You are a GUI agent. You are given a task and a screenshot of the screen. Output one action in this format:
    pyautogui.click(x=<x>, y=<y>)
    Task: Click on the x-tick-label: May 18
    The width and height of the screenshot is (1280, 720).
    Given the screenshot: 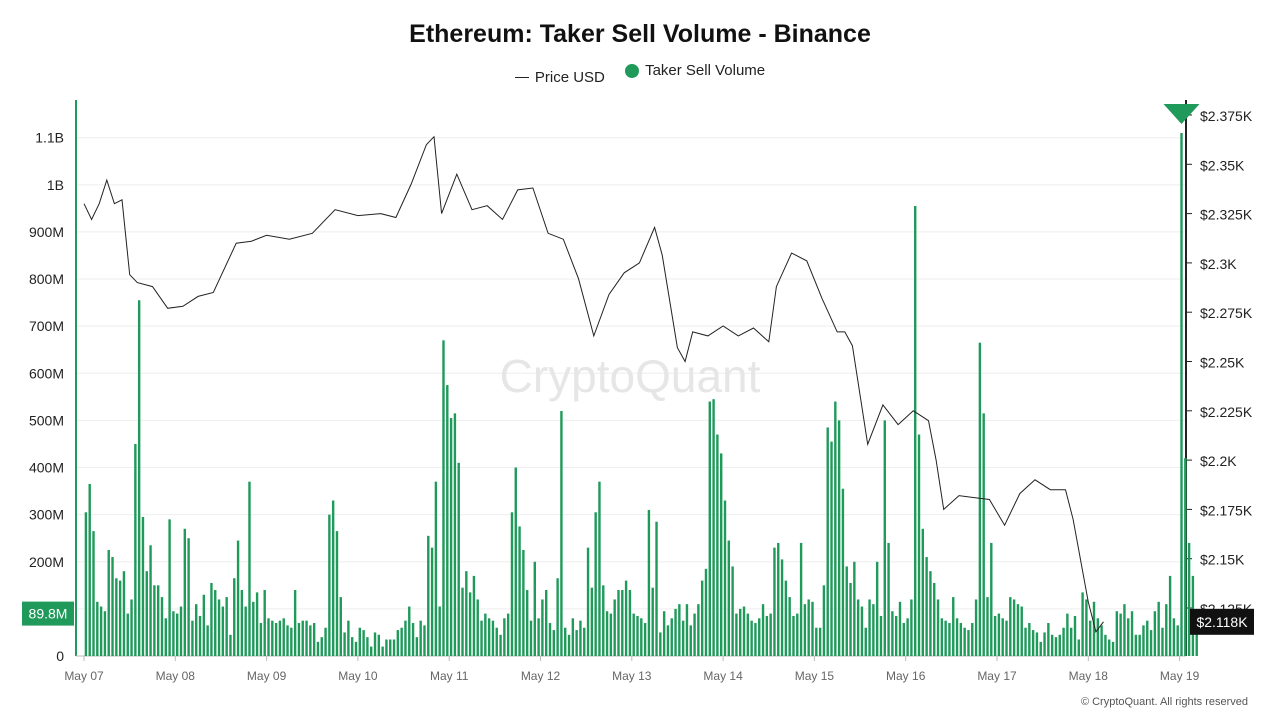 What is the action you would take?
    pyautogui.click(x=1089, y=676)
    